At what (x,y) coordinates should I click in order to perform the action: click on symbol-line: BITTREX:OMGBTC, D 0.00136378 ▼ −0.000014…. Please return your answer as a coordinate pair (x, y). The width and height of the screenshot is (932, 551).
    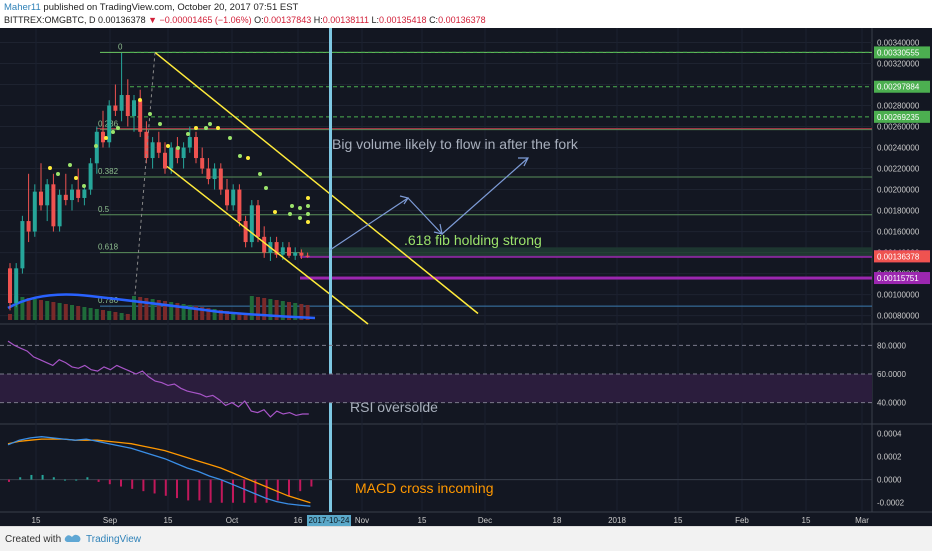
    Looking at the image, I should click on (245, 20).